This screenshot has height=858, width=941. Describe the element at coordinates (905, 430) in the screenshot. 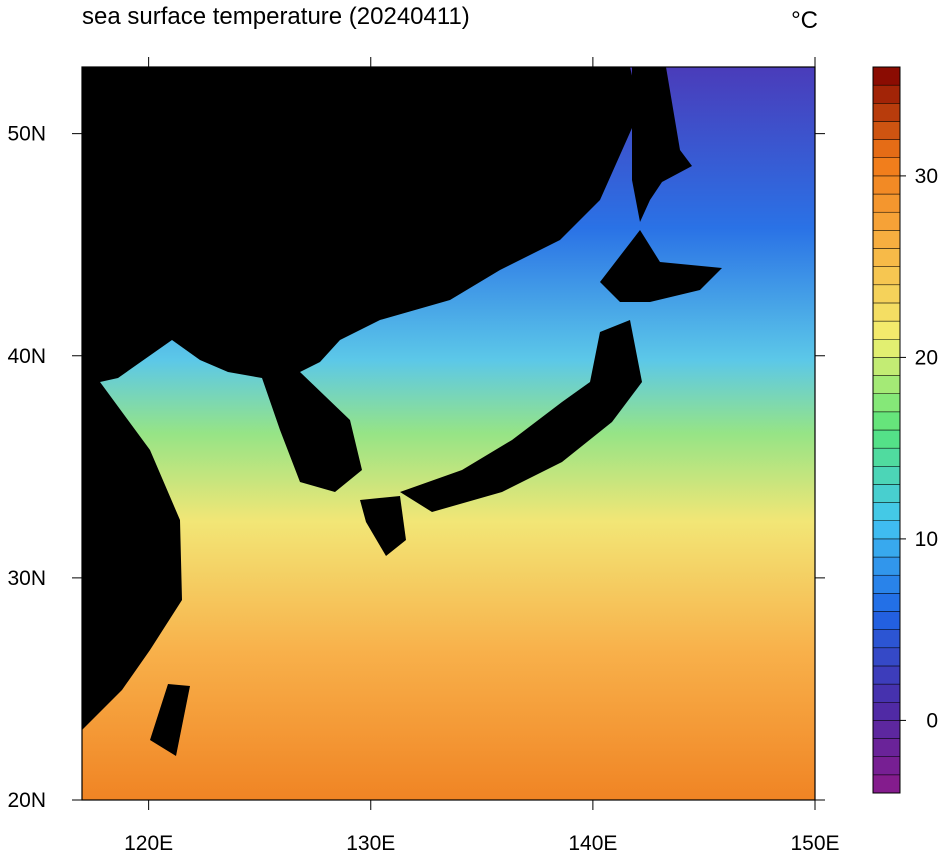

I see `colorbar: 0 10 20 30` at that location.